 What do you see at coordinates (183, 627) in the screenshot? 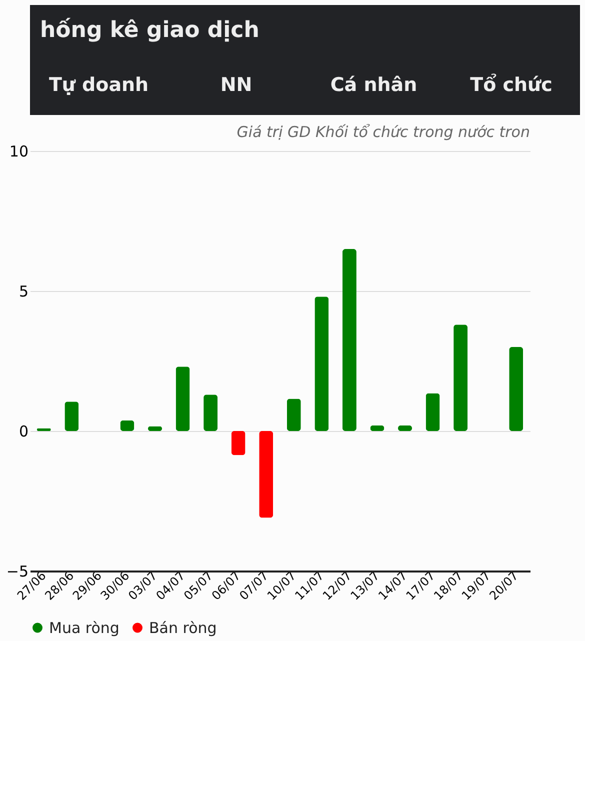
I see `legend-label: Bán ròng` at bounding box center [183, 627].